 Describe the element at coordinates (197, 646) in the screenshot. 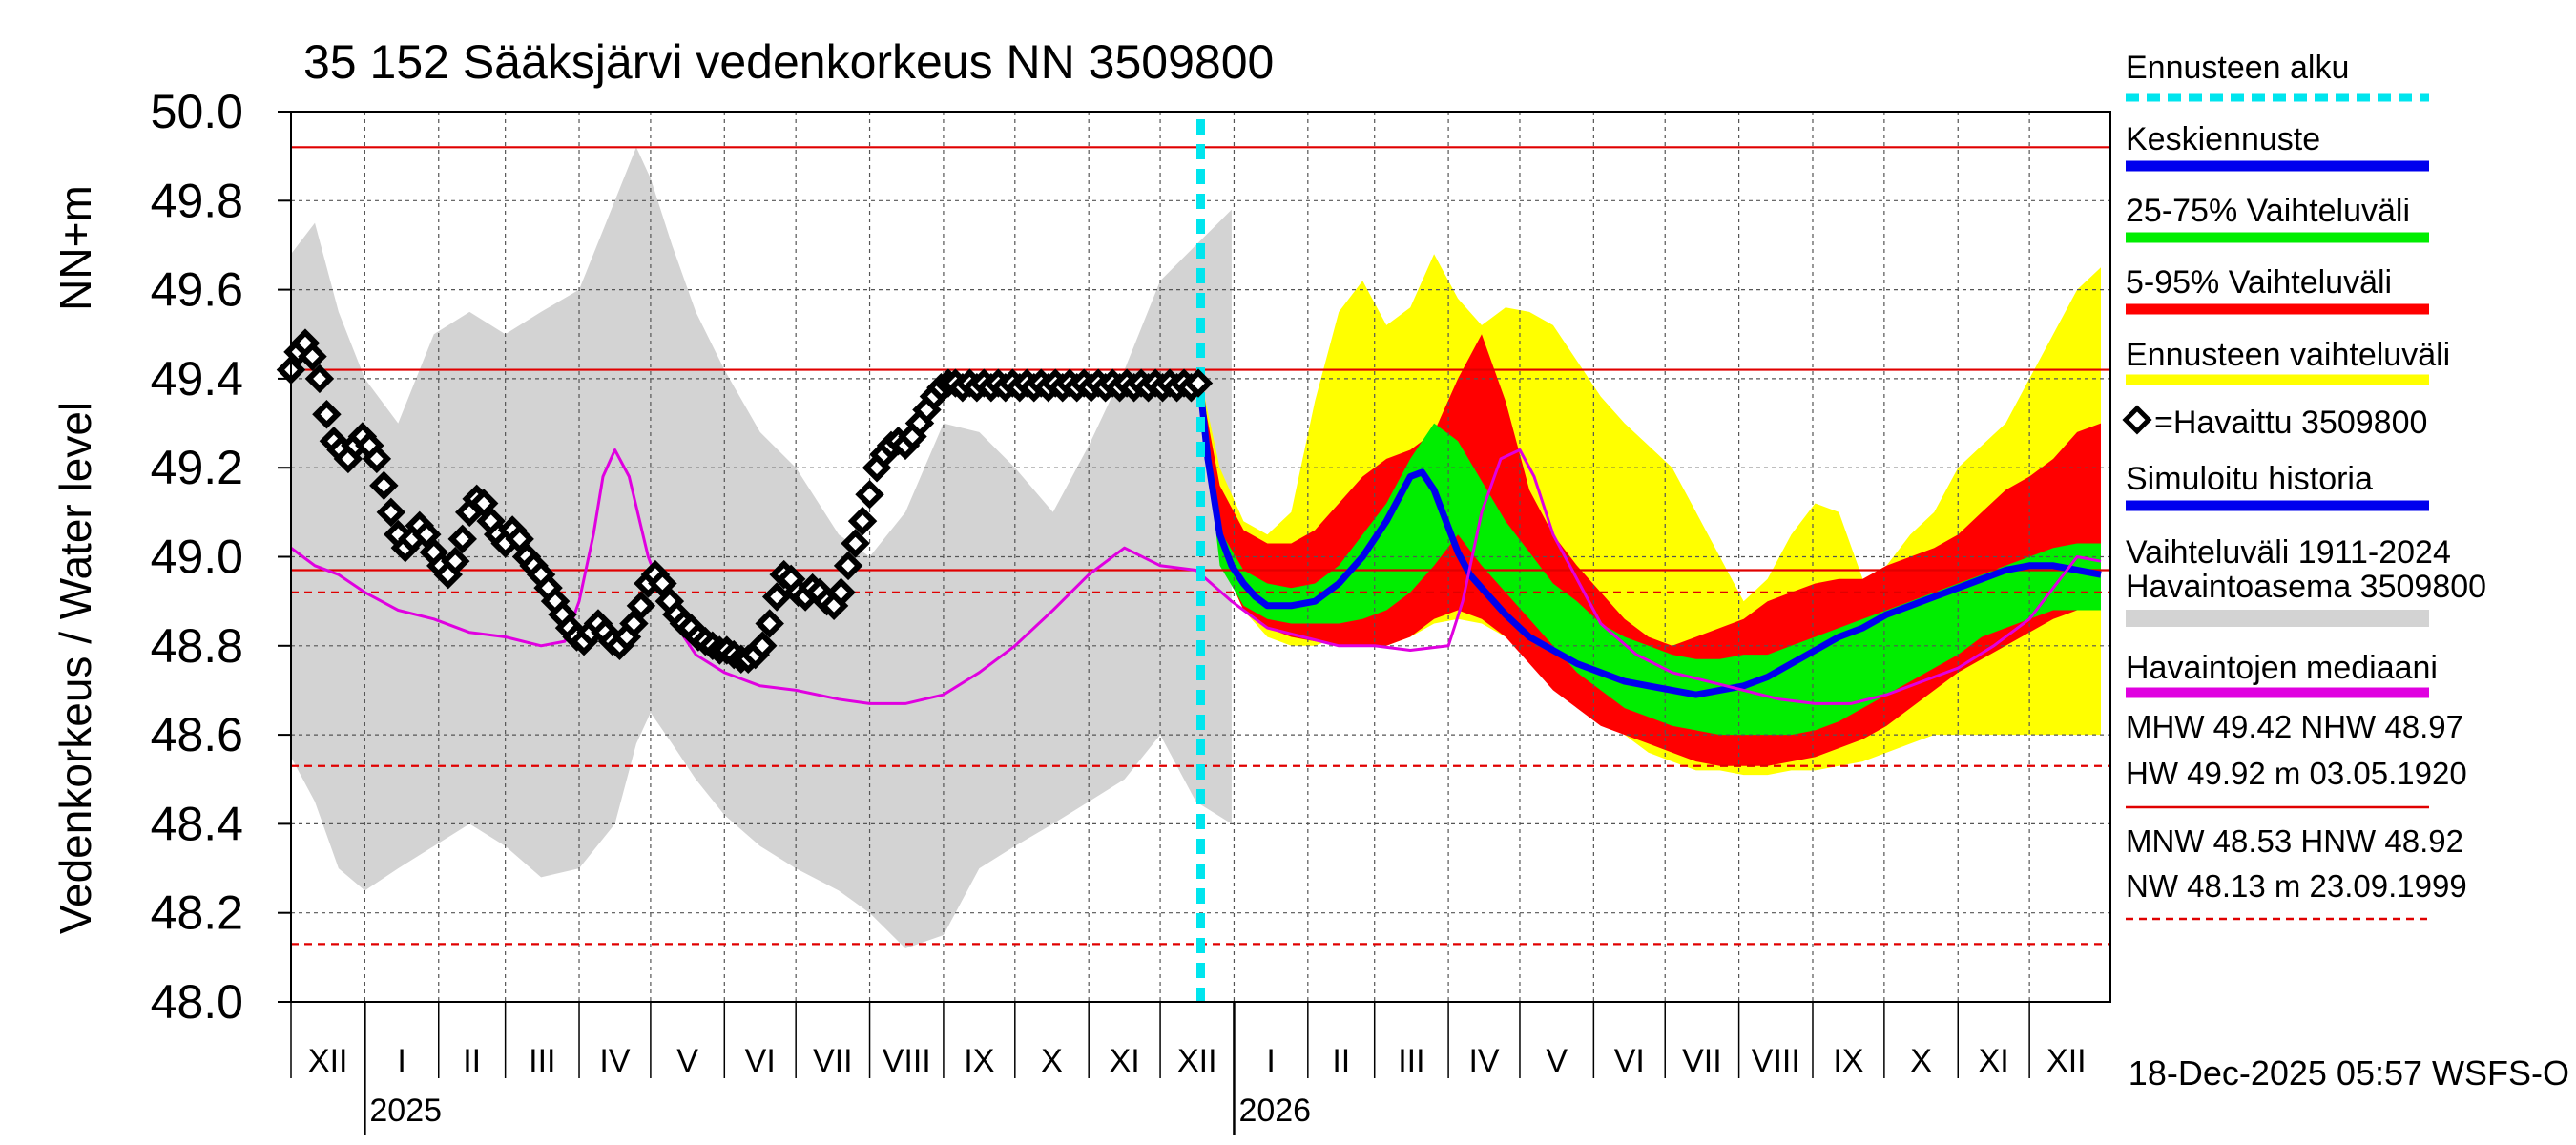

I see `y-tick-label-4: 48.8` at that location.